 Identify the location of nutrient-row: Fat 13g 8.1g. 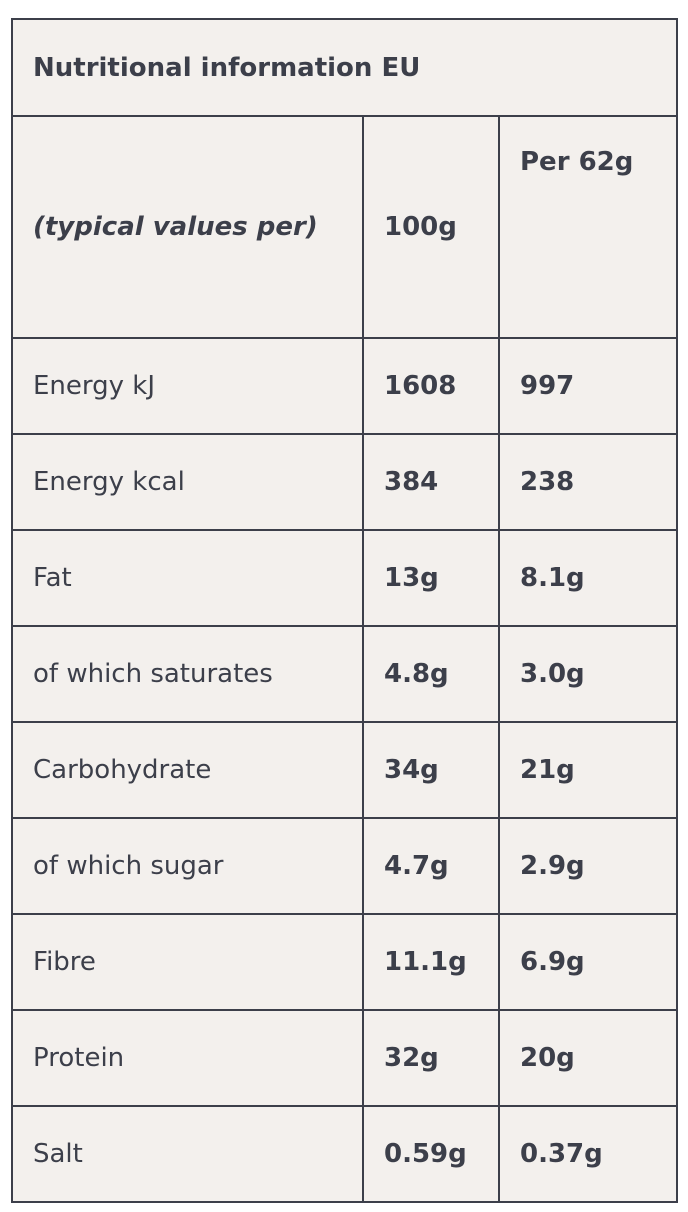
(344, 578).